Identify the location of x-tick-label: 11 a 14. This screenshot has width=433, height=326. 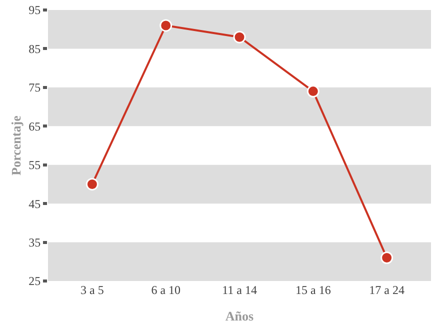
(239, 290).